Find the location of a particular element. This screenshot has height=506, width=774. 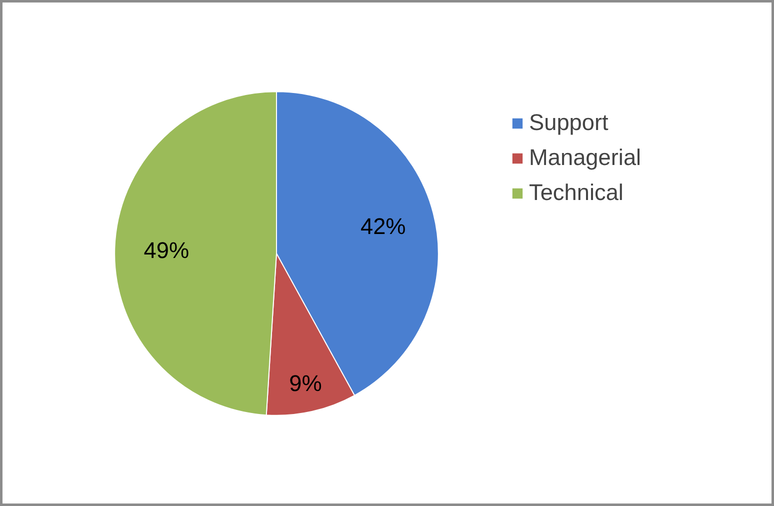

data-label: 9% is located at coordinates (305, 383).